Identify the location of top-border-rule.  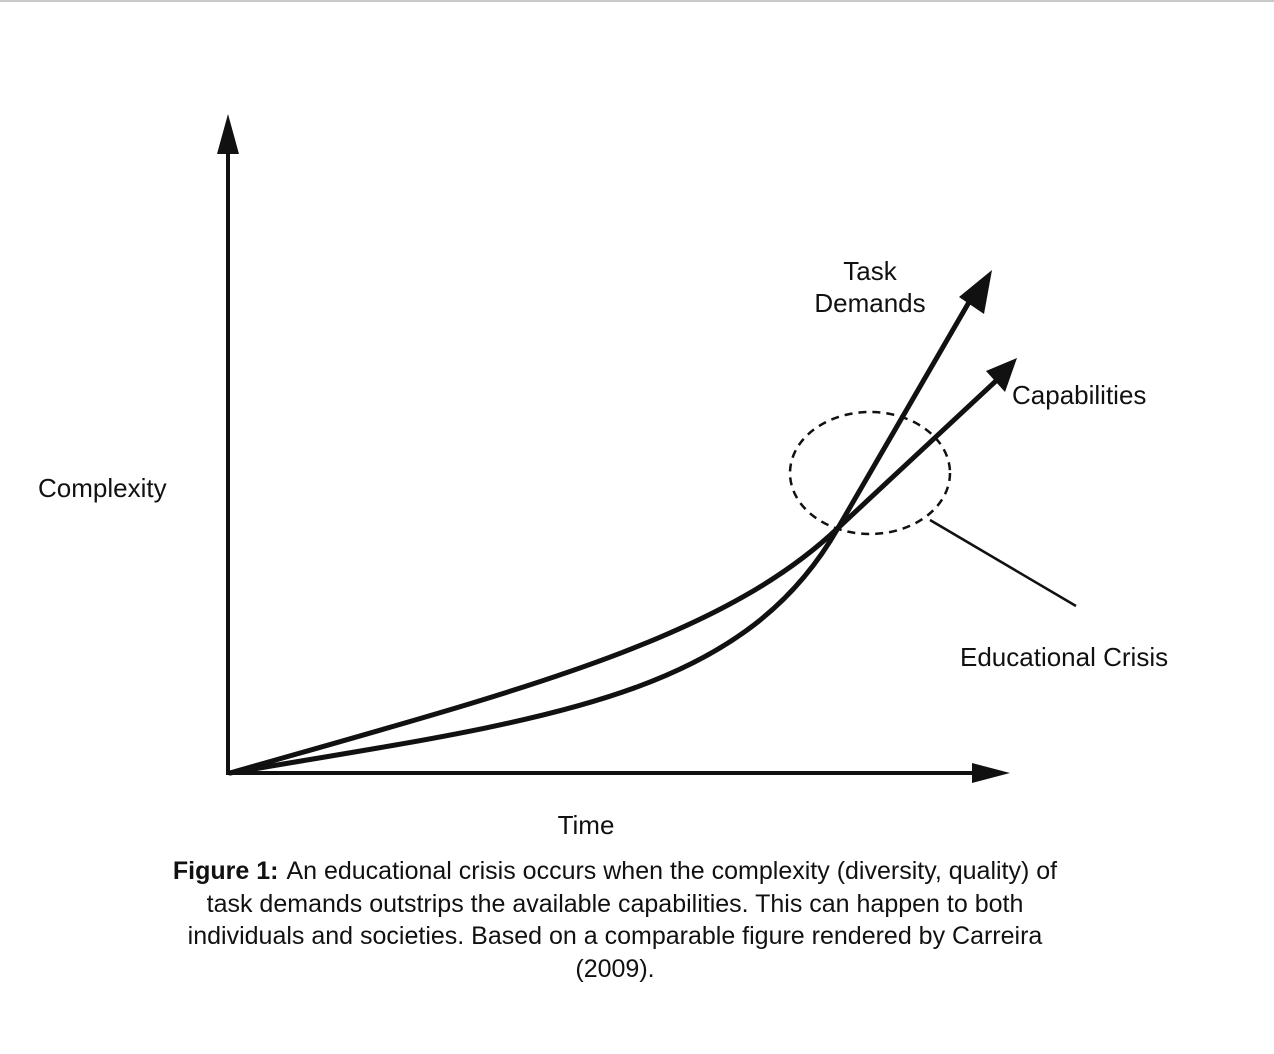
(637, 1).